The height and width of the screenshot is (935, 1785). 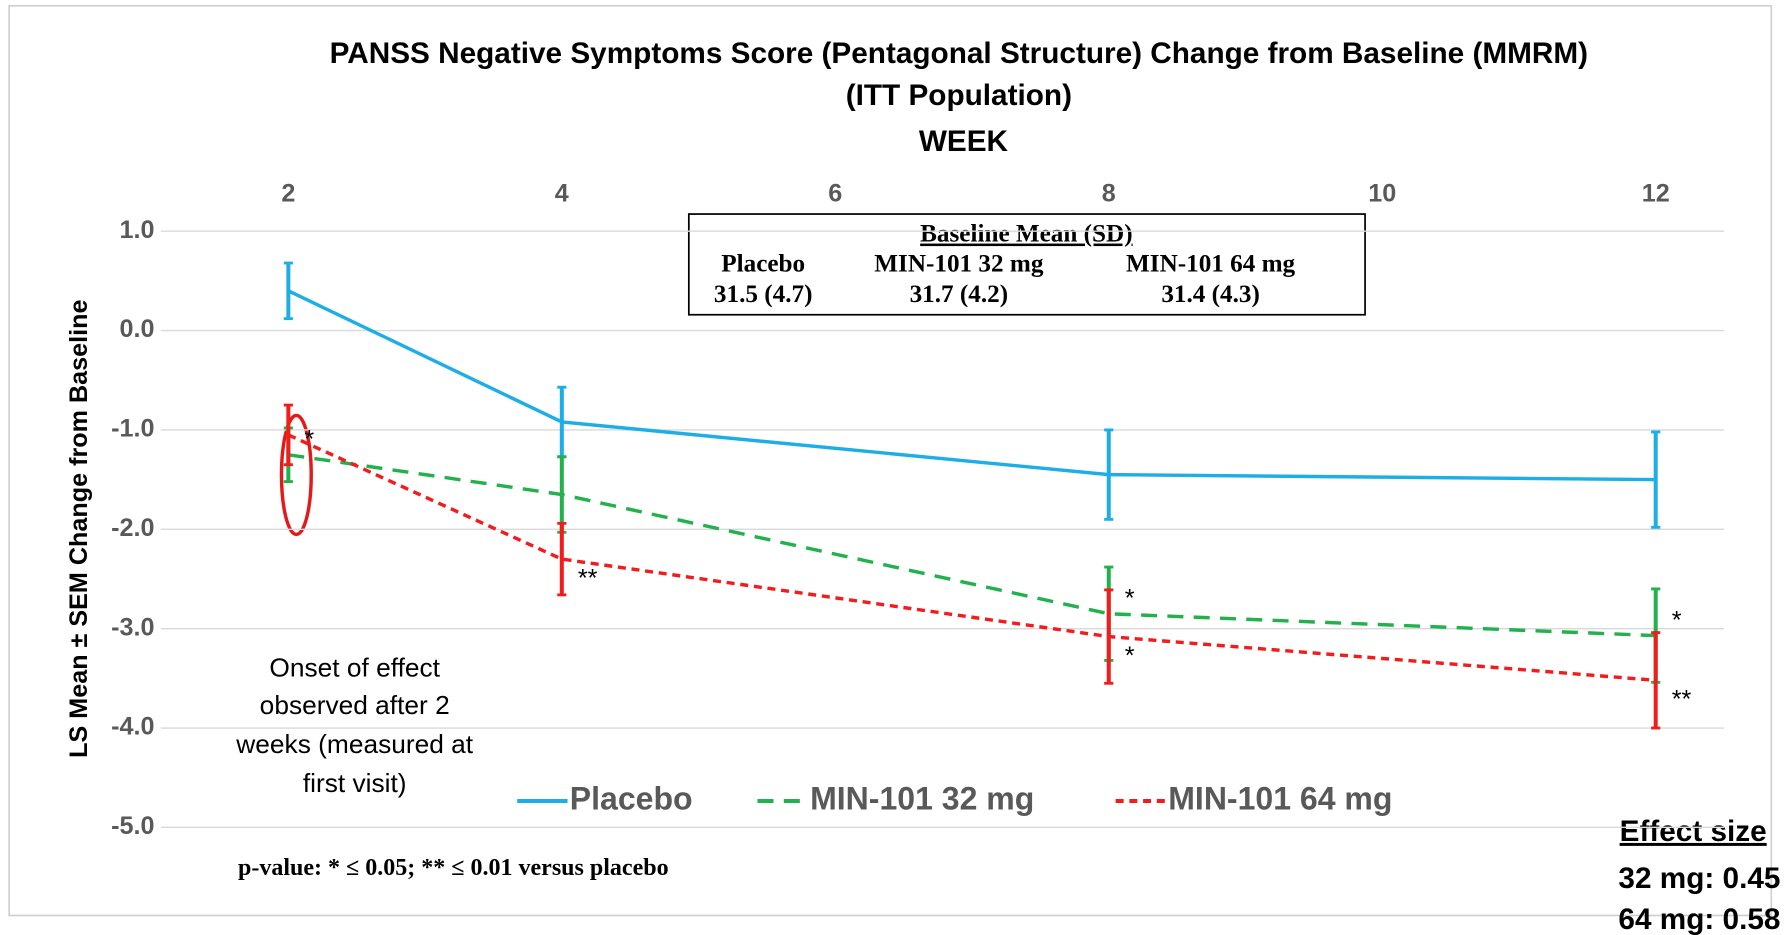 I want to click on y-tick-label: -4.0, so click(x=132, y=727).